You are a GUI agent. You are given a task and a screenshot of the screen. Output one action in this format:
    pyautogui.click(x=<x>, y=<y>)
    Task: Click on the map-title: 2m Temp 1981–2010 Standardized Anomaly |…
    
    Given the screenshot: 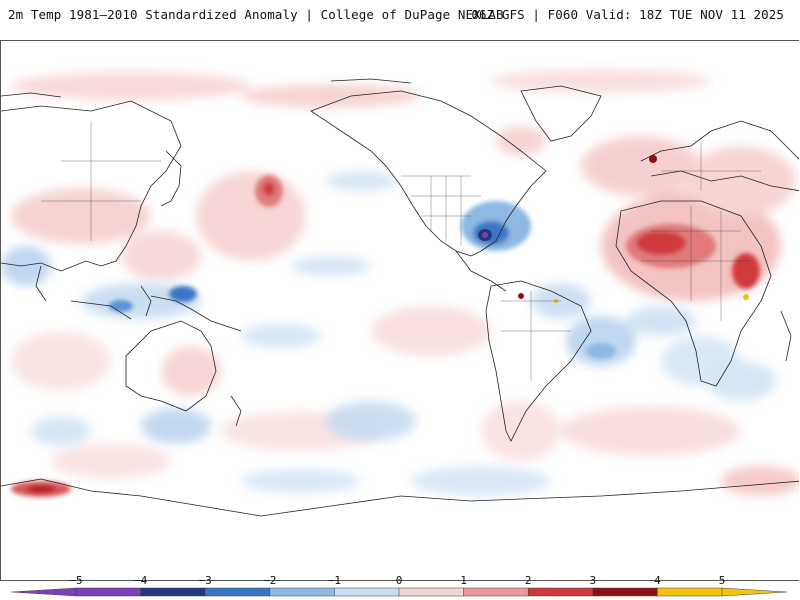 What is the action you would take?
    pyautogui.click(x=256, y=14)
    